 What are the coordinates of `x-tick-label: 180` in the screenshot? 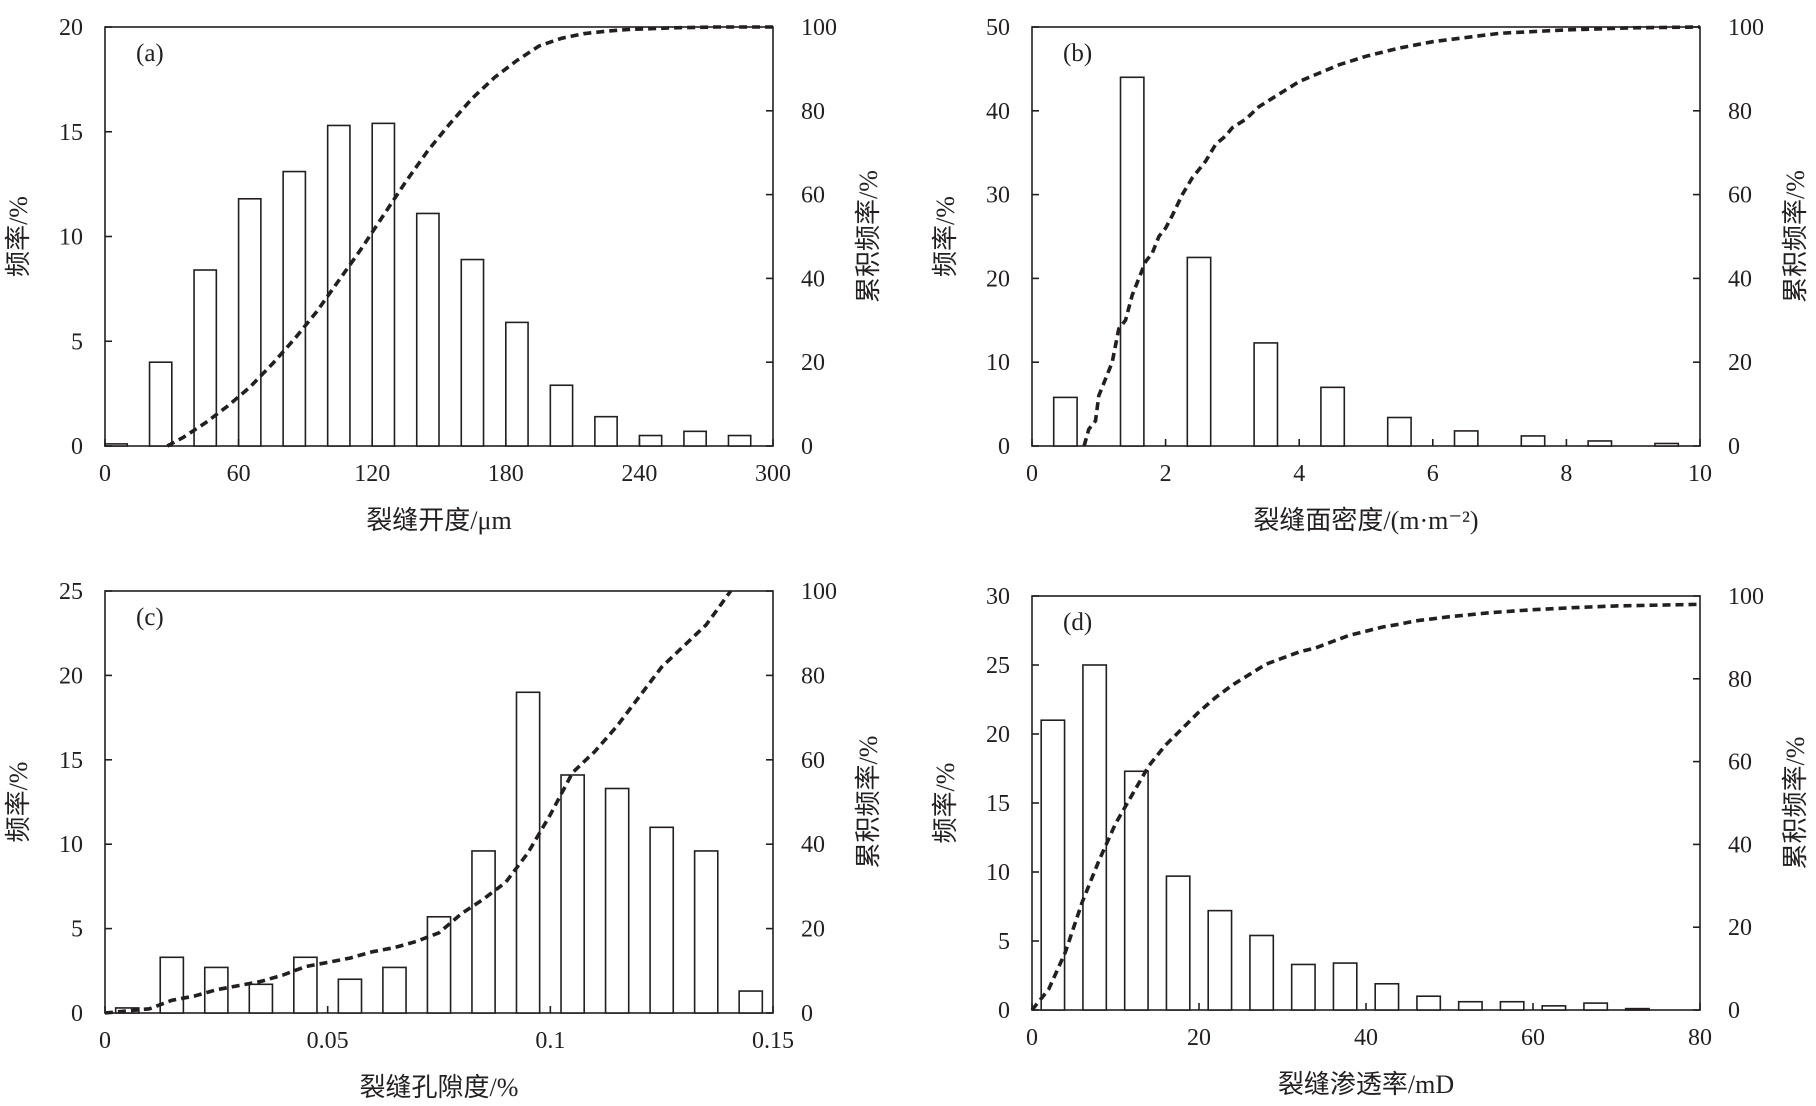 It's located at (506, 474).